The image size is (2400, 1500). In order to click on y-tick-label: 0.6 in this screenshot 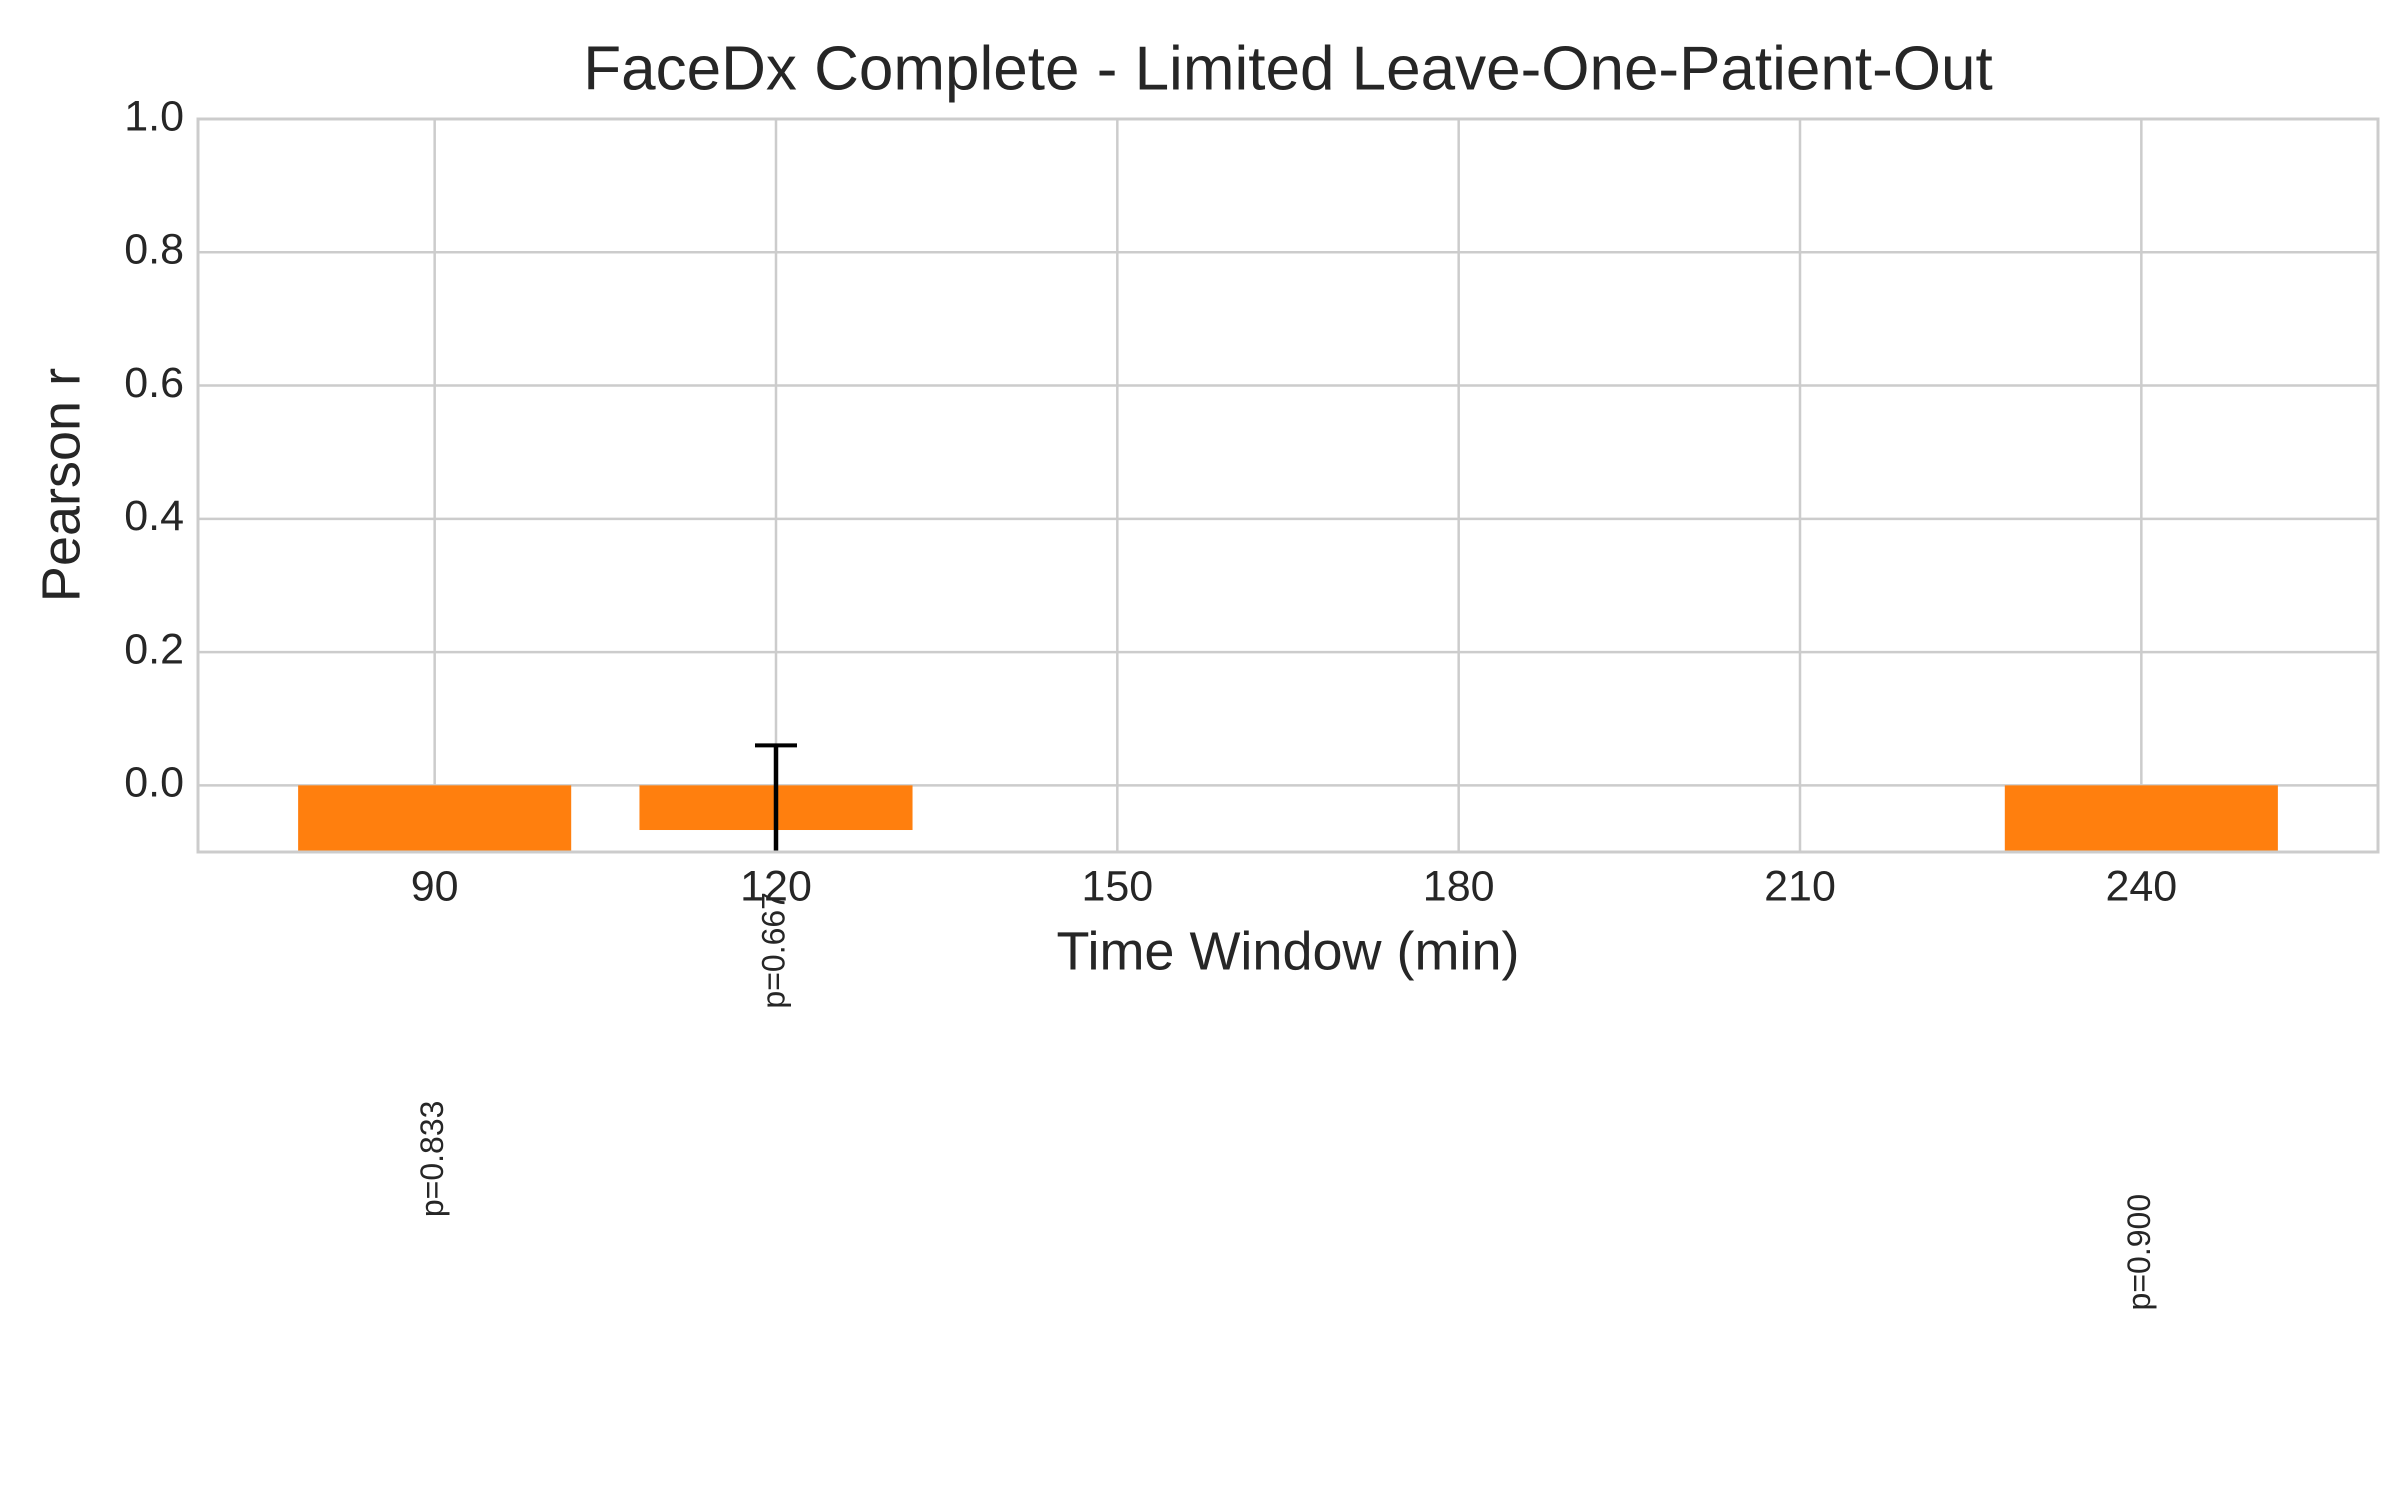, I will do `click(154, 383)`.